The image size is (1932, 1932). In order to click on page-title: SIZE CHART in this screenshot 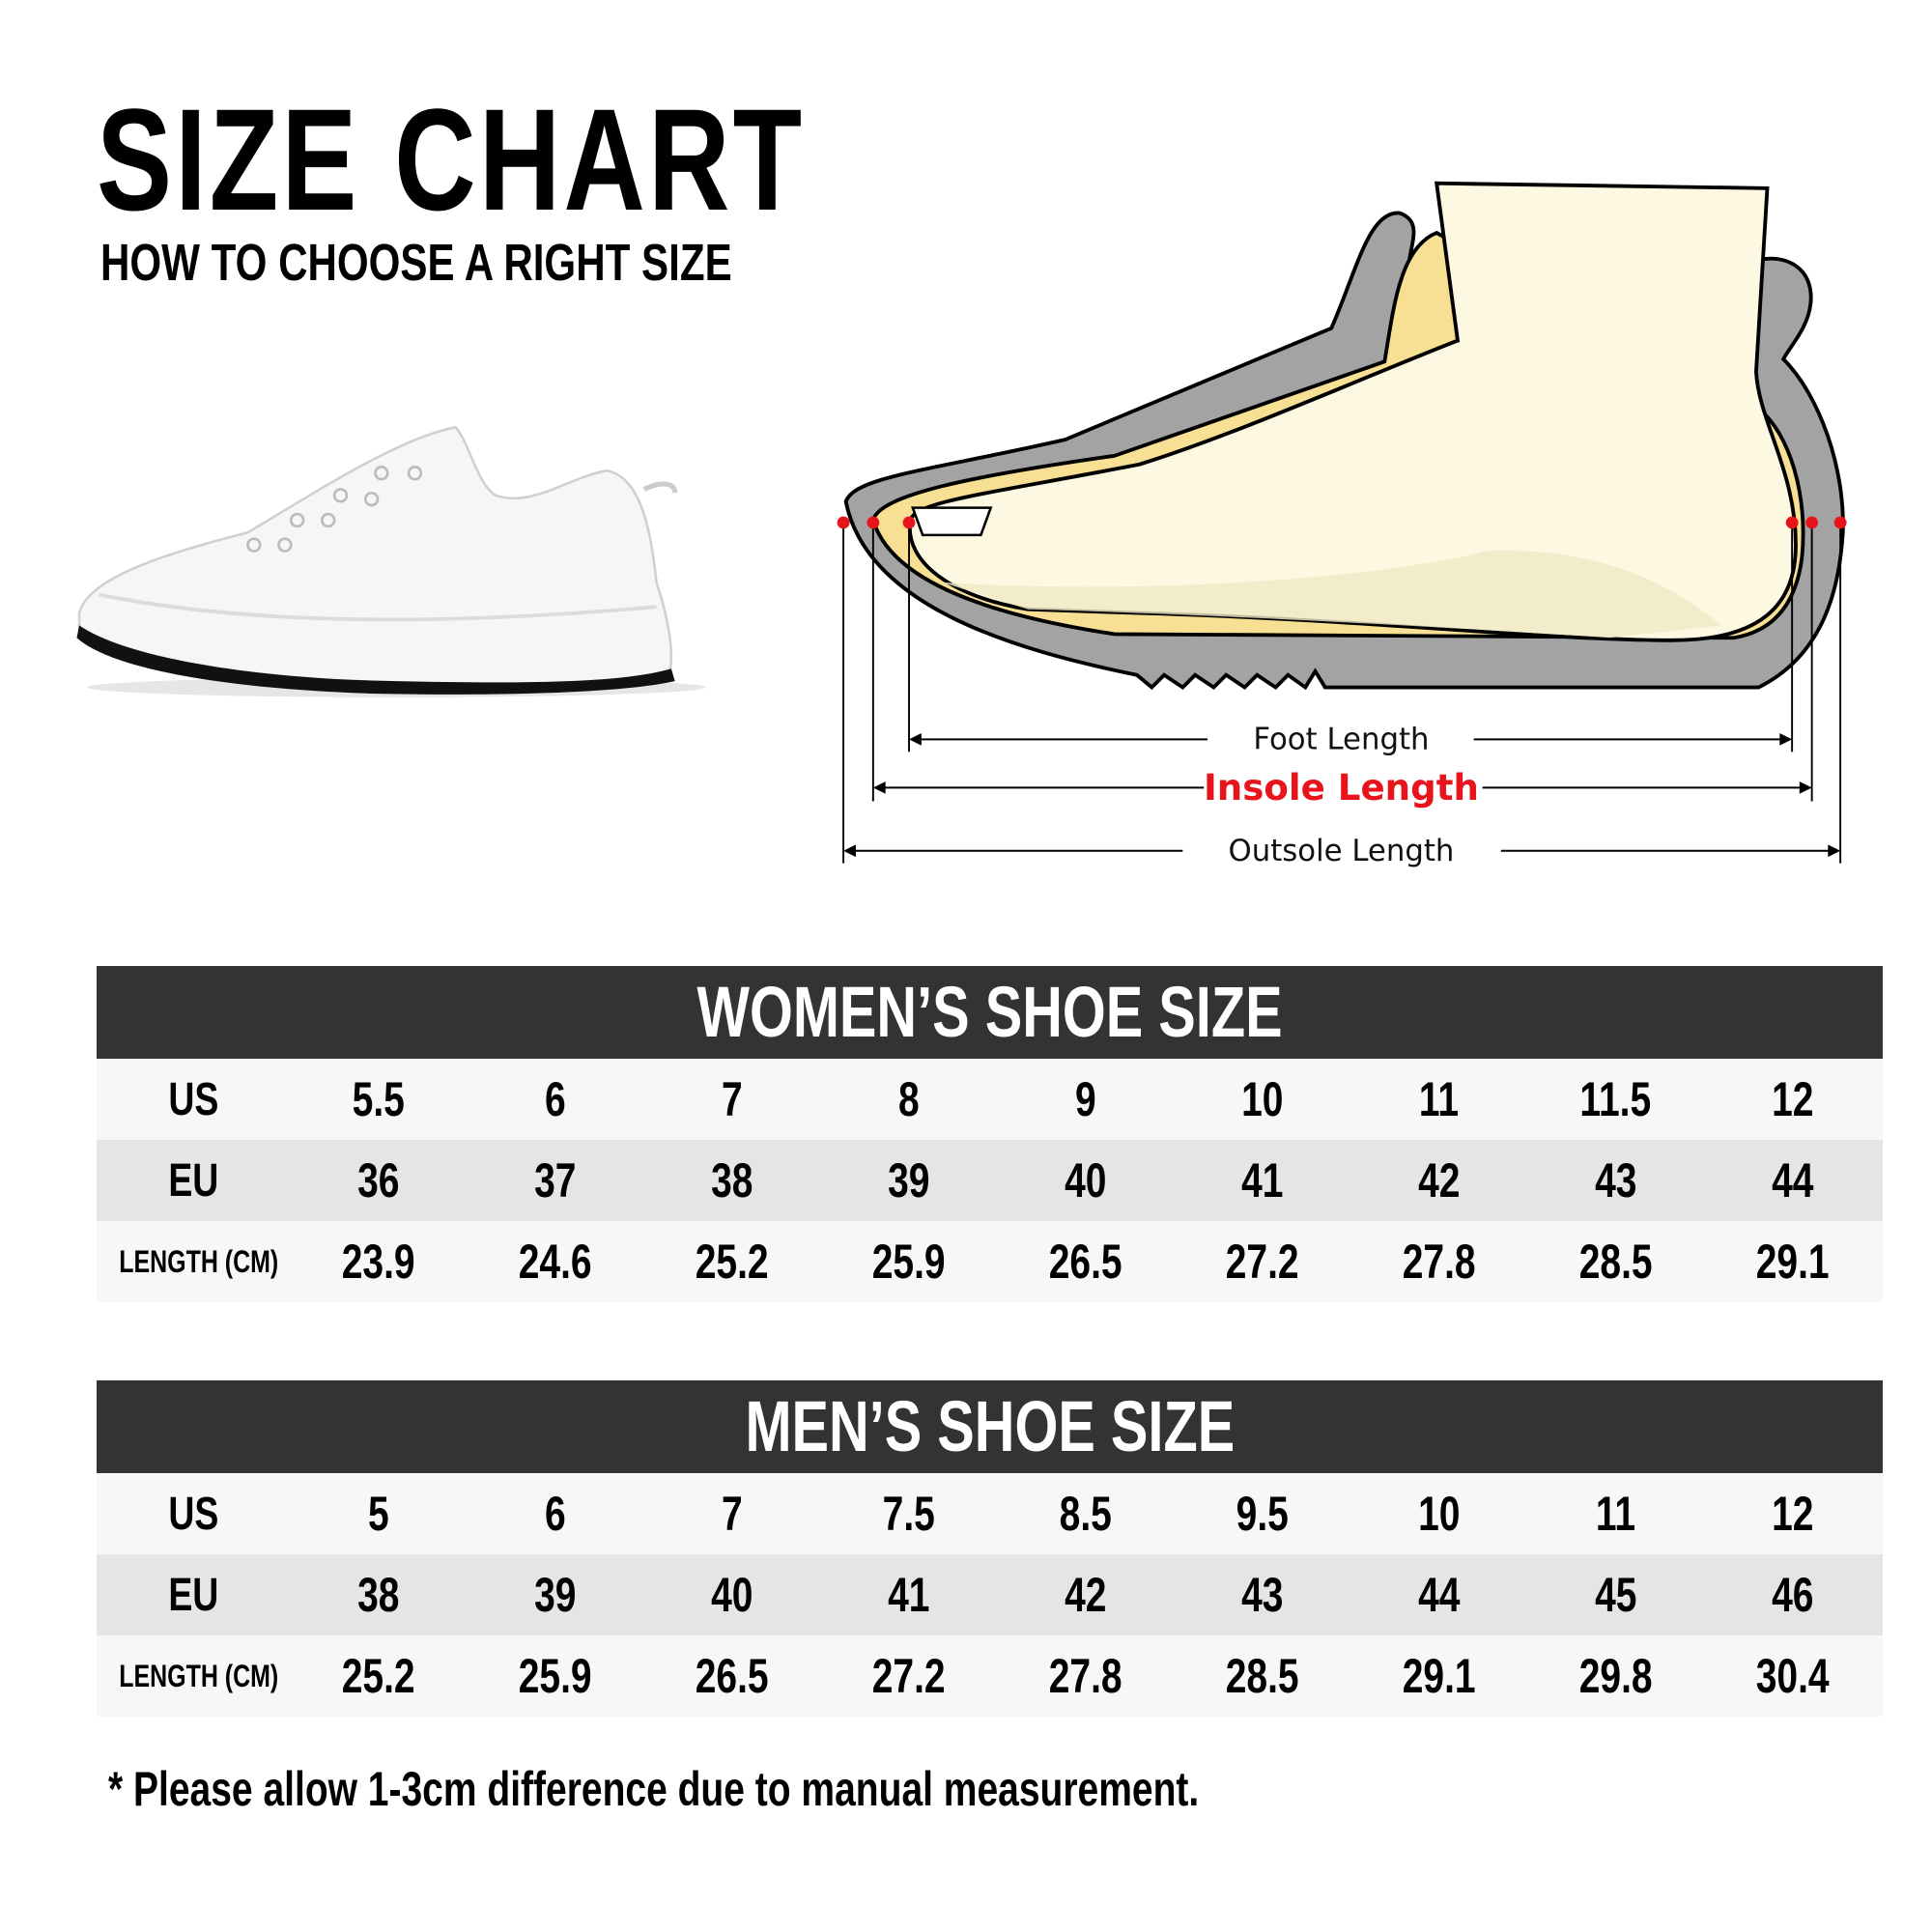, I will do `click(551, 159)`.